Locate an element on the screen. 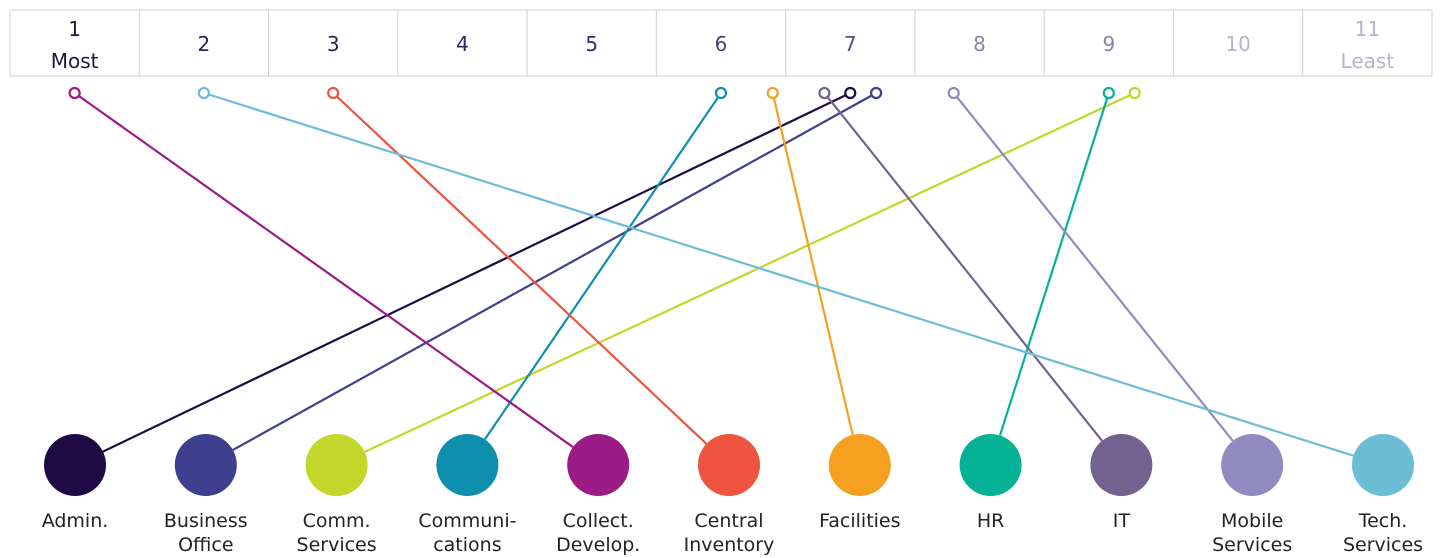 Image resolution: width=1442 pixels, height=558 pixels. rank-number: 7 is located at coordinates (850, 44).